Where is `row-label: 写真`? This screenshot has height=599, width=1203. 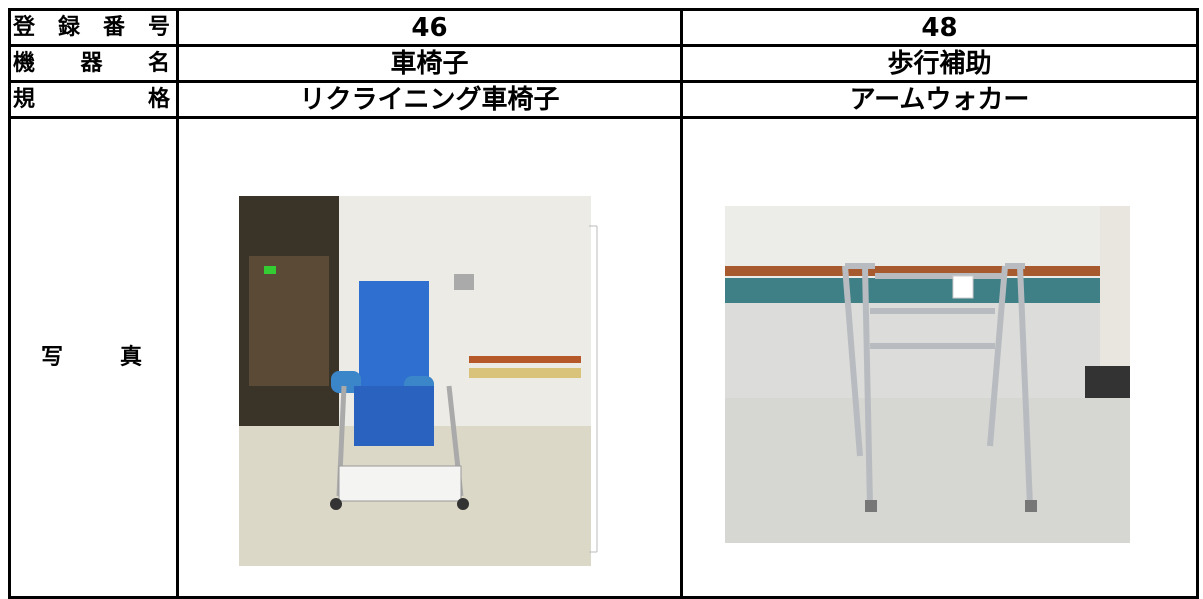
row-label: 写真 is located at coordinates (93, 357).